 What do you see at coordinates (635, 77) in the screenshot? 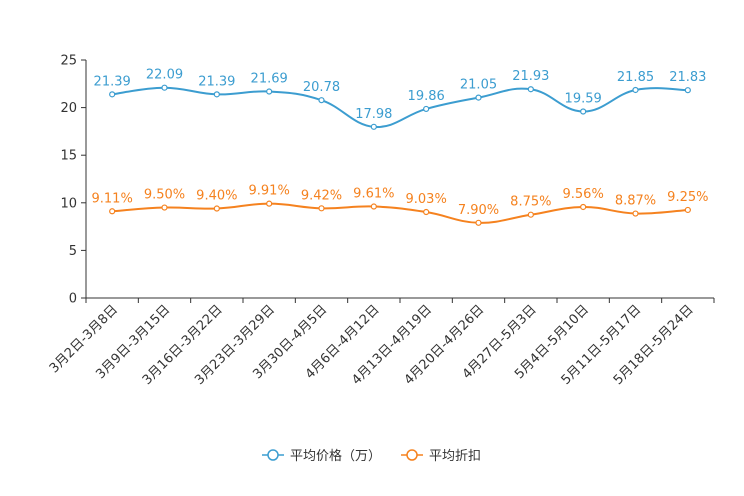
I see `data-label: 21.85` at bounding box center [635, 77].